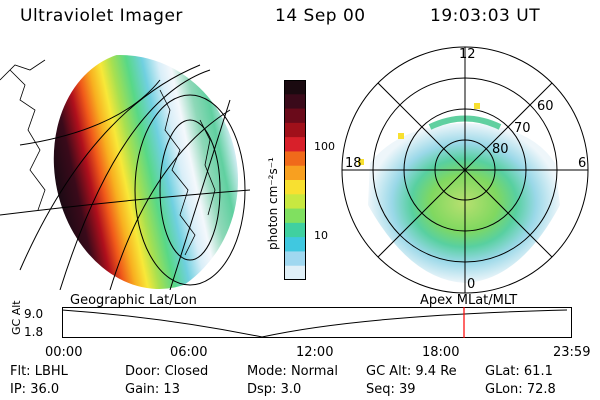  What do you see at coordinates (274, 389) in the screenshot?
I see `info-dsp: Dsp: 3.0` at bounding box center [274, 389].